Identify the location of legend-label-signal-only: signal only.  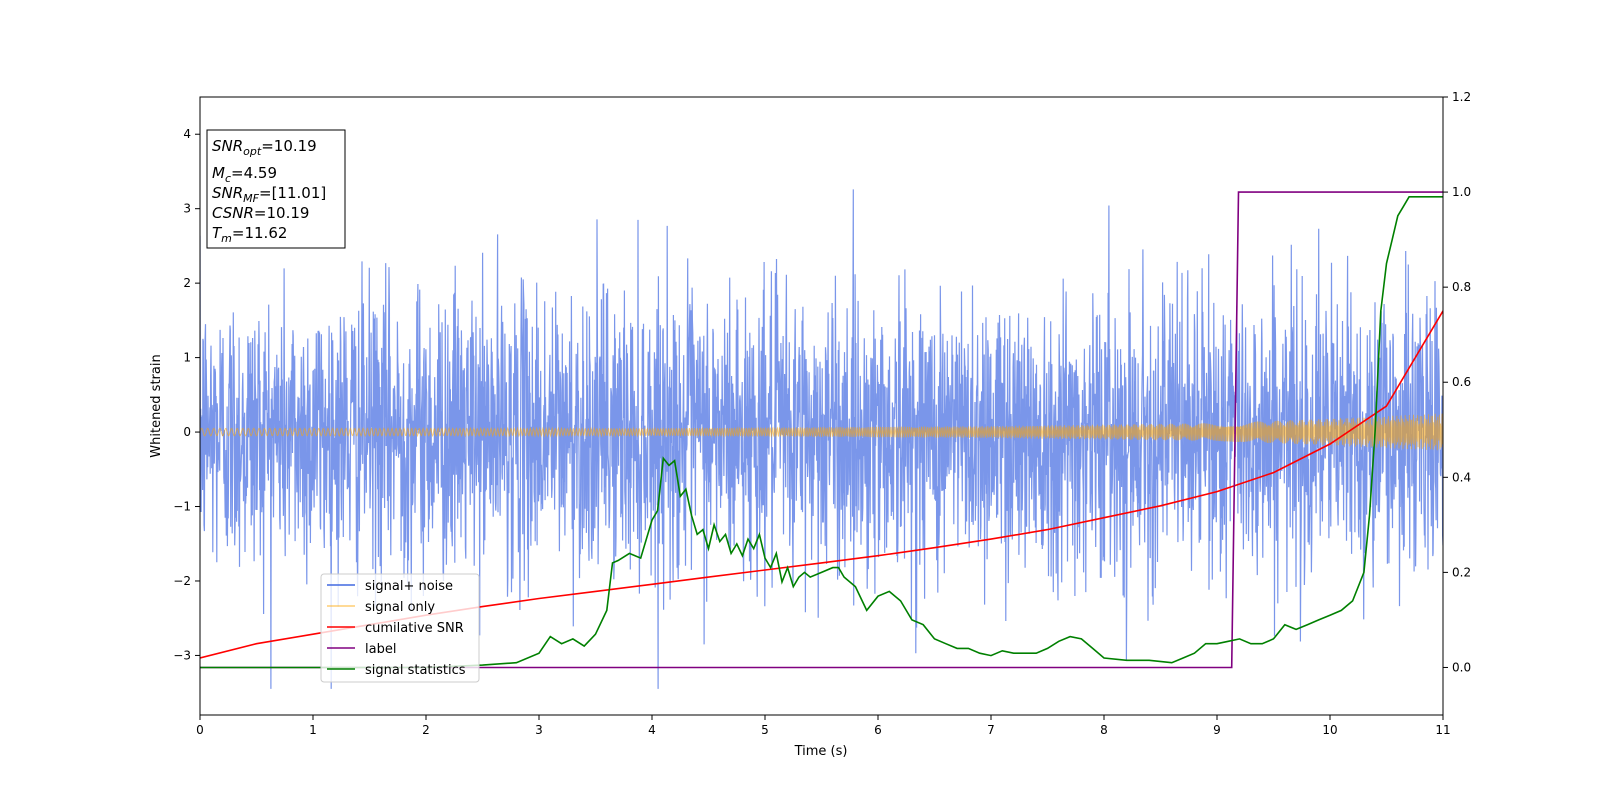
(400, 607).